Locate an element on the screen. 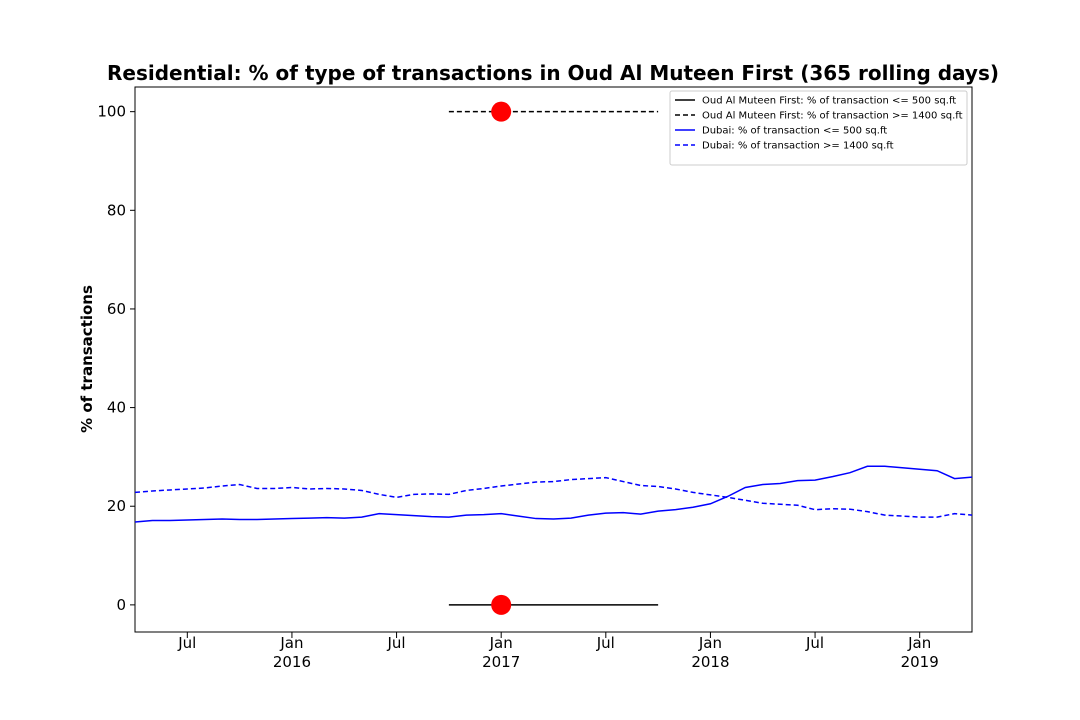 Image resolution: width=1080 pixels, height=720 pixels. legend-box is located at coordinates (818, 128).